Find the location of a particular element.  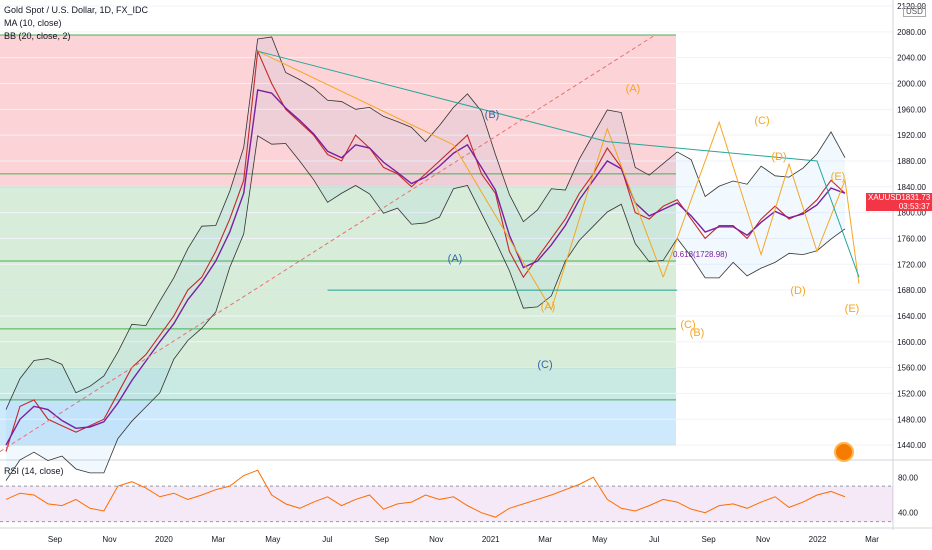

rsi-tick: 80.00 is located at coordinates (908, 477).